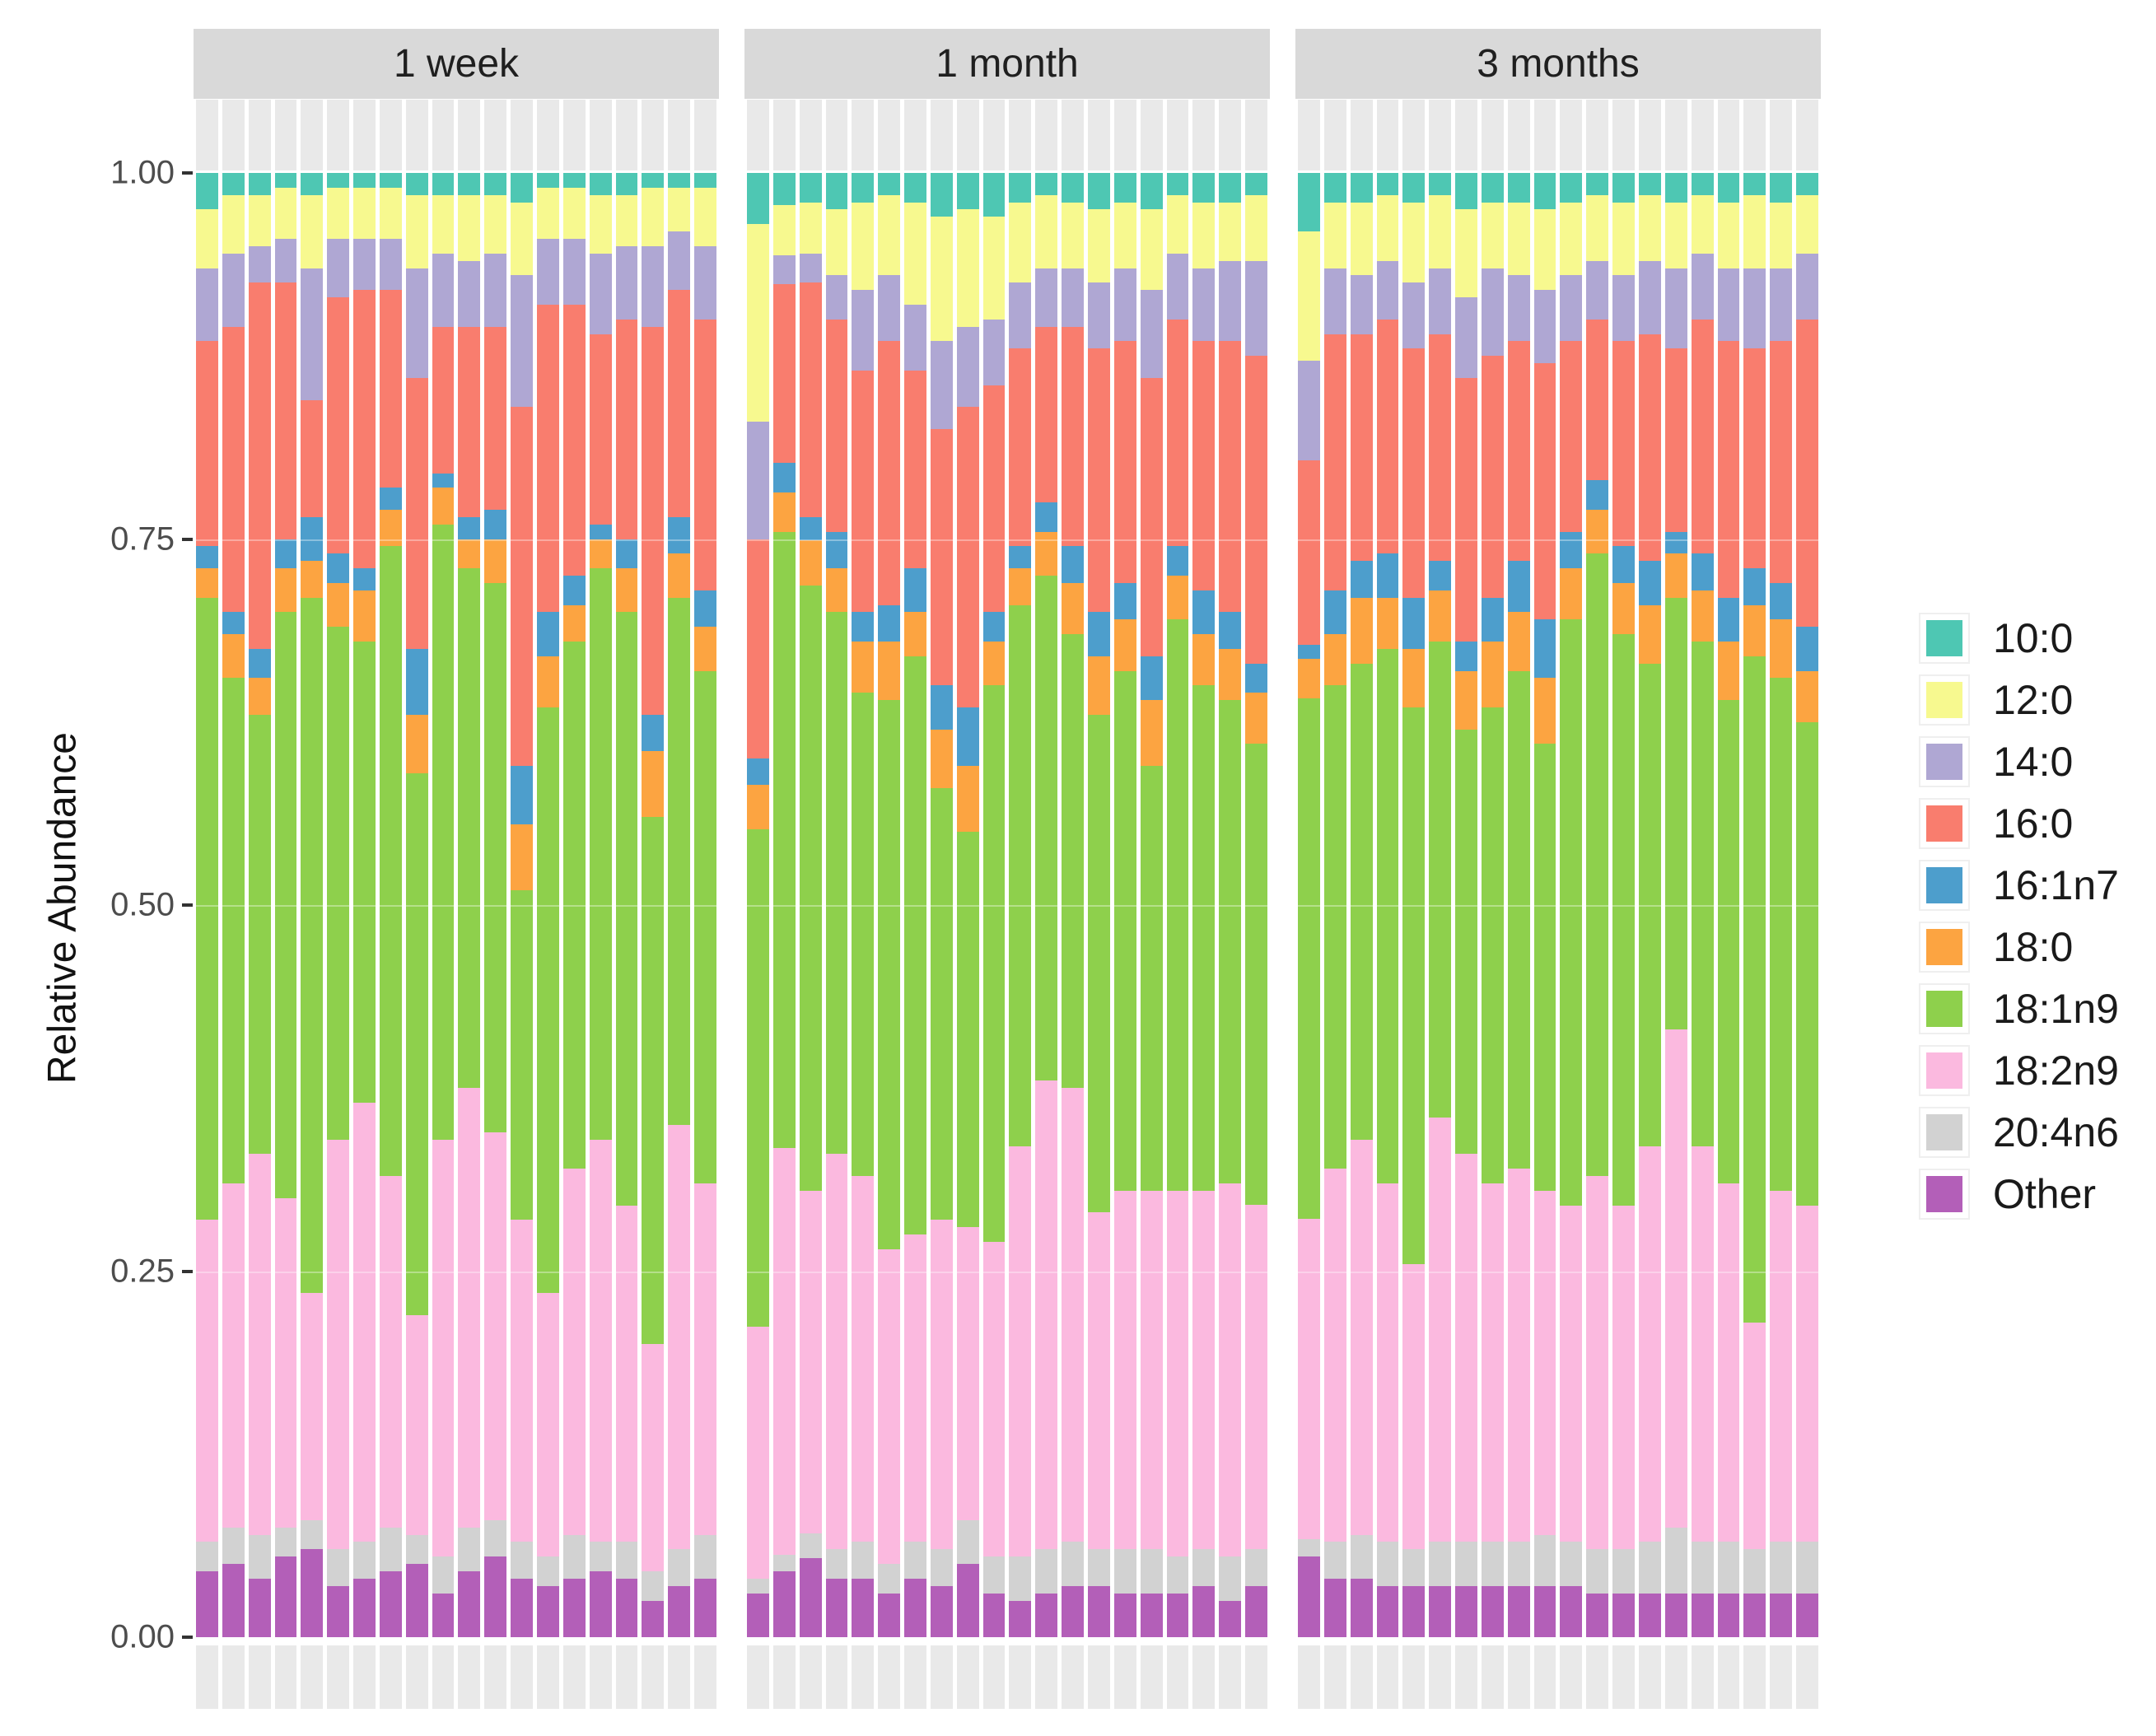 This screenshot has width=2156, height=1736. I want to click on bar-segment-12:0, so click(1361, 239).